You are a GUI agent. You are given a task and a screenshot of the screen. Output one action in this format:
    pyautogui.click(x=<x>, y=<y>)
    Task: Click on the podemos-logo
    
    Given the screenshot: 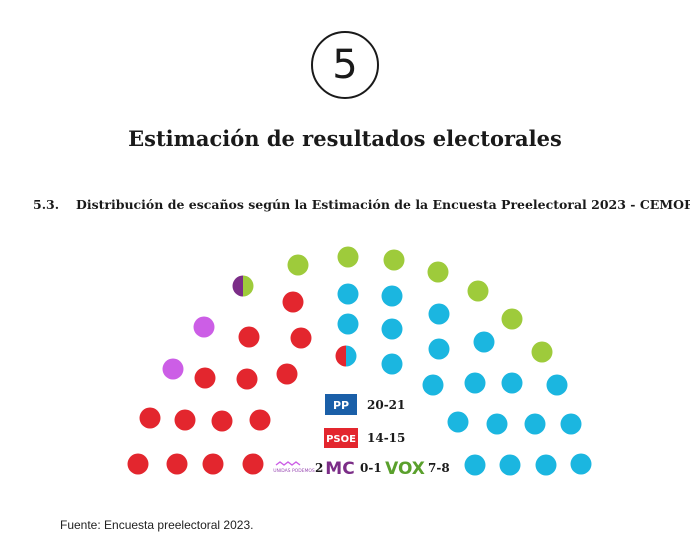 What is the action you would take?
    pyautogui.click(x=288, y=463)
    